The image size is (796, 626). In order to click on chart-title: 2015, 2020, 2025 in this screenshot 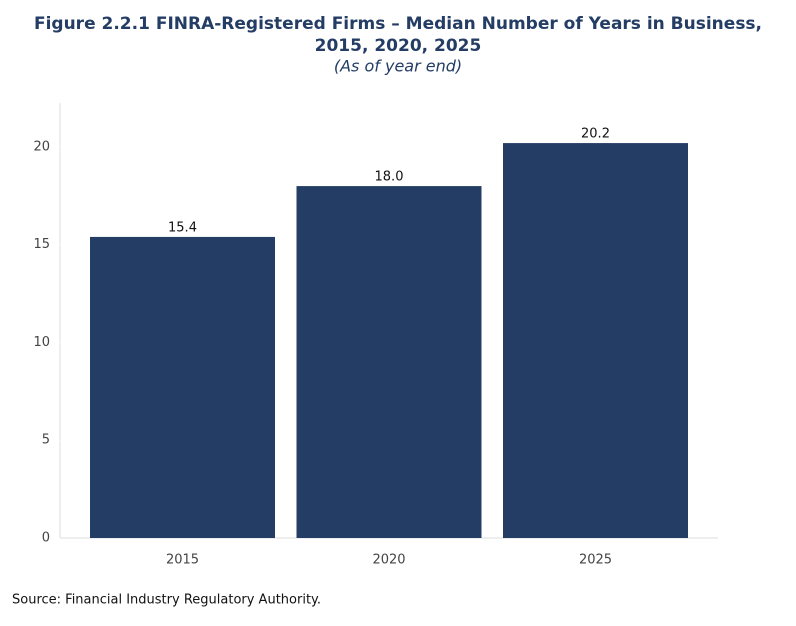, I will do `click(398, 46)`.